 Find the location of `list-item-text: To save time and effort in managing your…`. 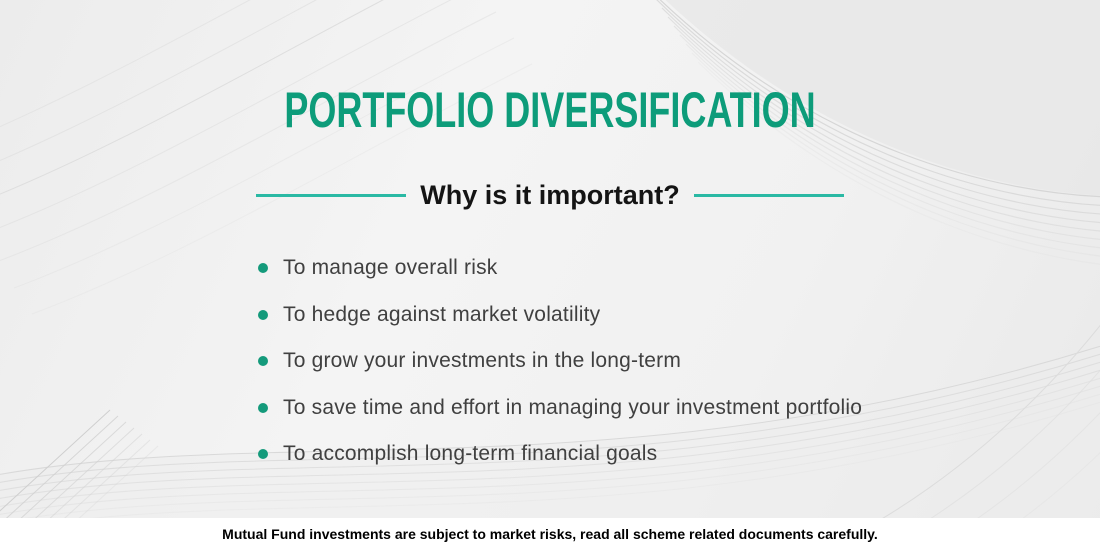

list-item-text: To save time and effort in managing your… is located at coordinates (573, 407).